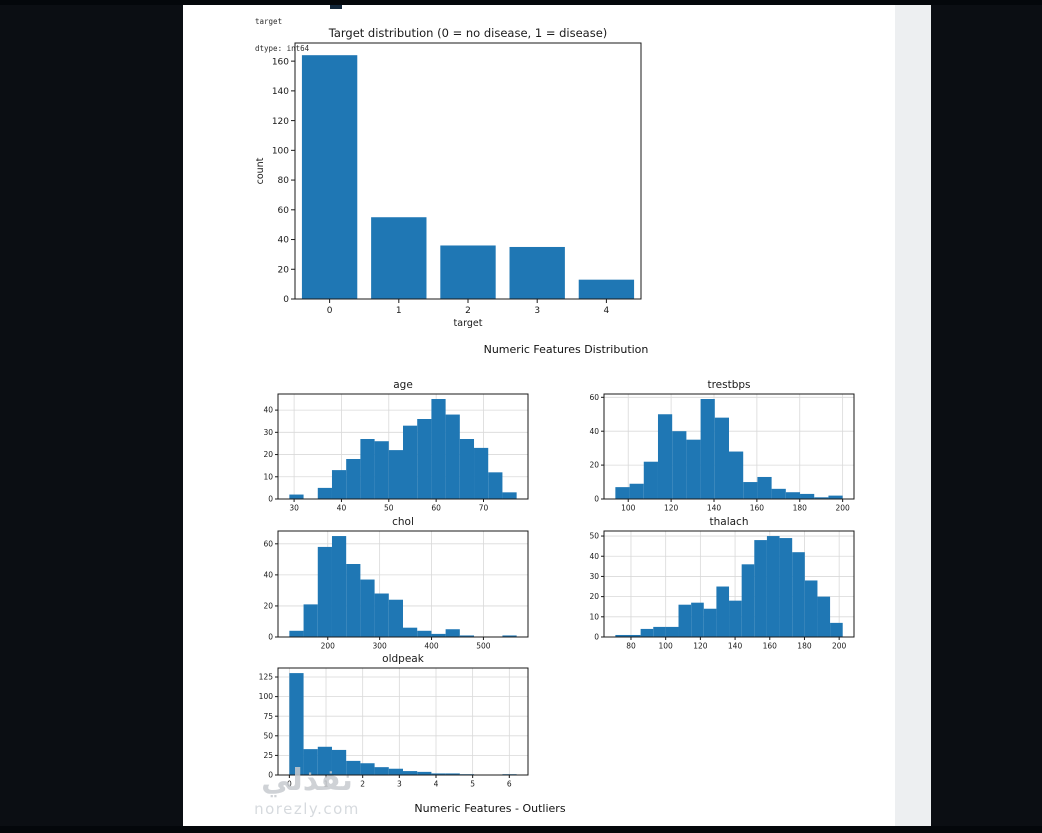  I want to click on oldpeak-histogram: 0 25 50 75 100 125 0 1 2 3 4 5 6 oldpeak, so click(390, 722).